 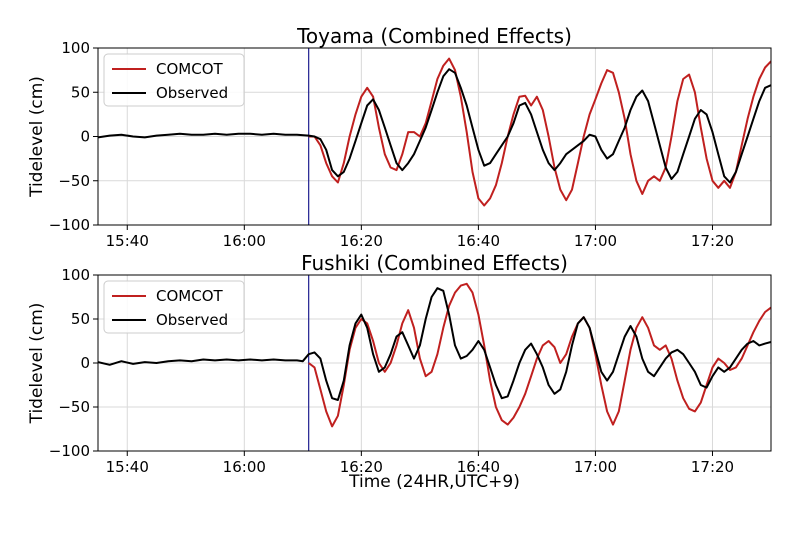 I want to click on fushiki-y-tick-label: −50, so click(x=74, y=407).